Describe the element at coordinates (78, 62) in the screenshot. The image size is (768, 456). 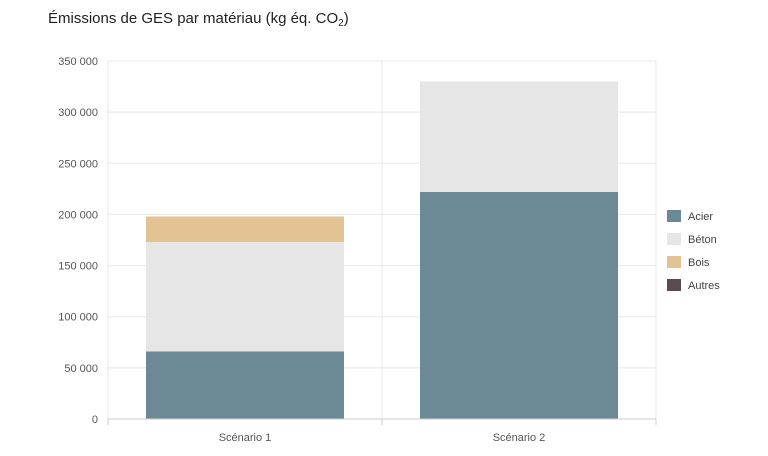
I see `y-tick-label: 350 000` at that location.